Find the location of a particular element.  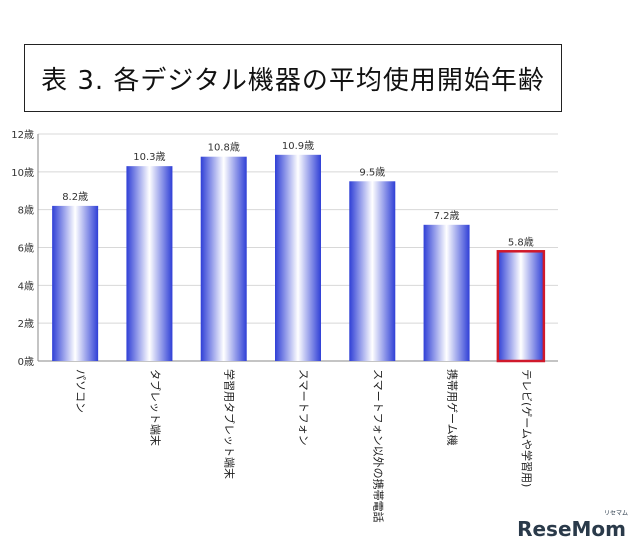

data-label: 10.9歳 is located at coordinates (298, 146).